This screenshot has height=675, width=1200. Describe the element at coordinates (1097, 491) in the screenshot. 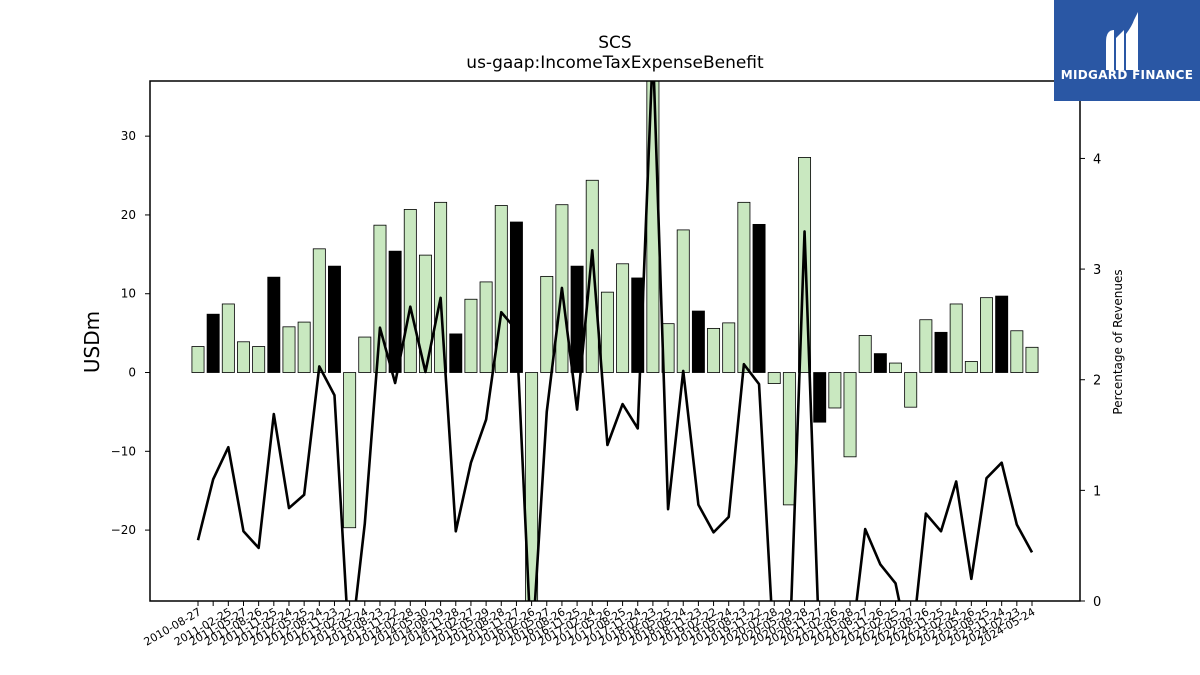

I see `y2-tick-label: 1` at that location.